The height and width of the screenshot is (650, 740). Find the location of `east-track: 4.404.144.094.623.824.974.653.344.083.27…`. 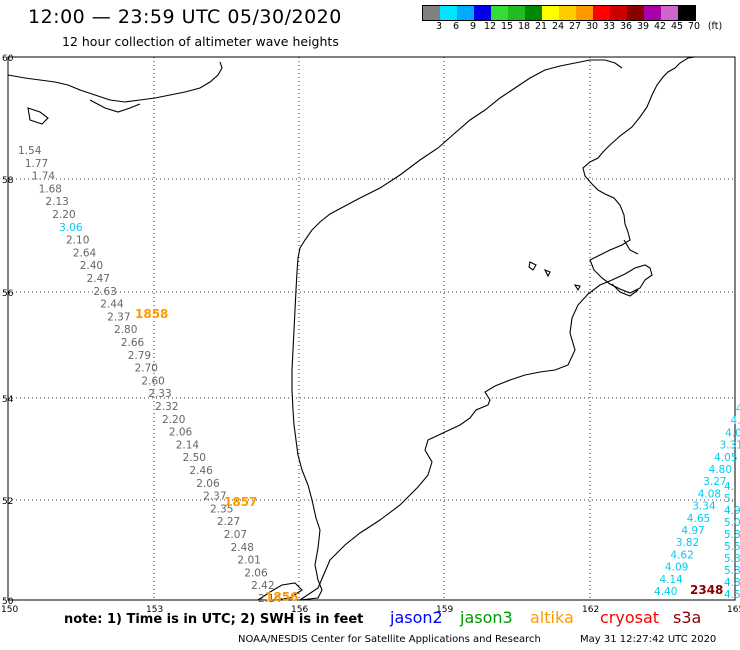

east-track: 4.404.144.094.623.824.974.653.344.083.27… is located at coordinates (697, 502).